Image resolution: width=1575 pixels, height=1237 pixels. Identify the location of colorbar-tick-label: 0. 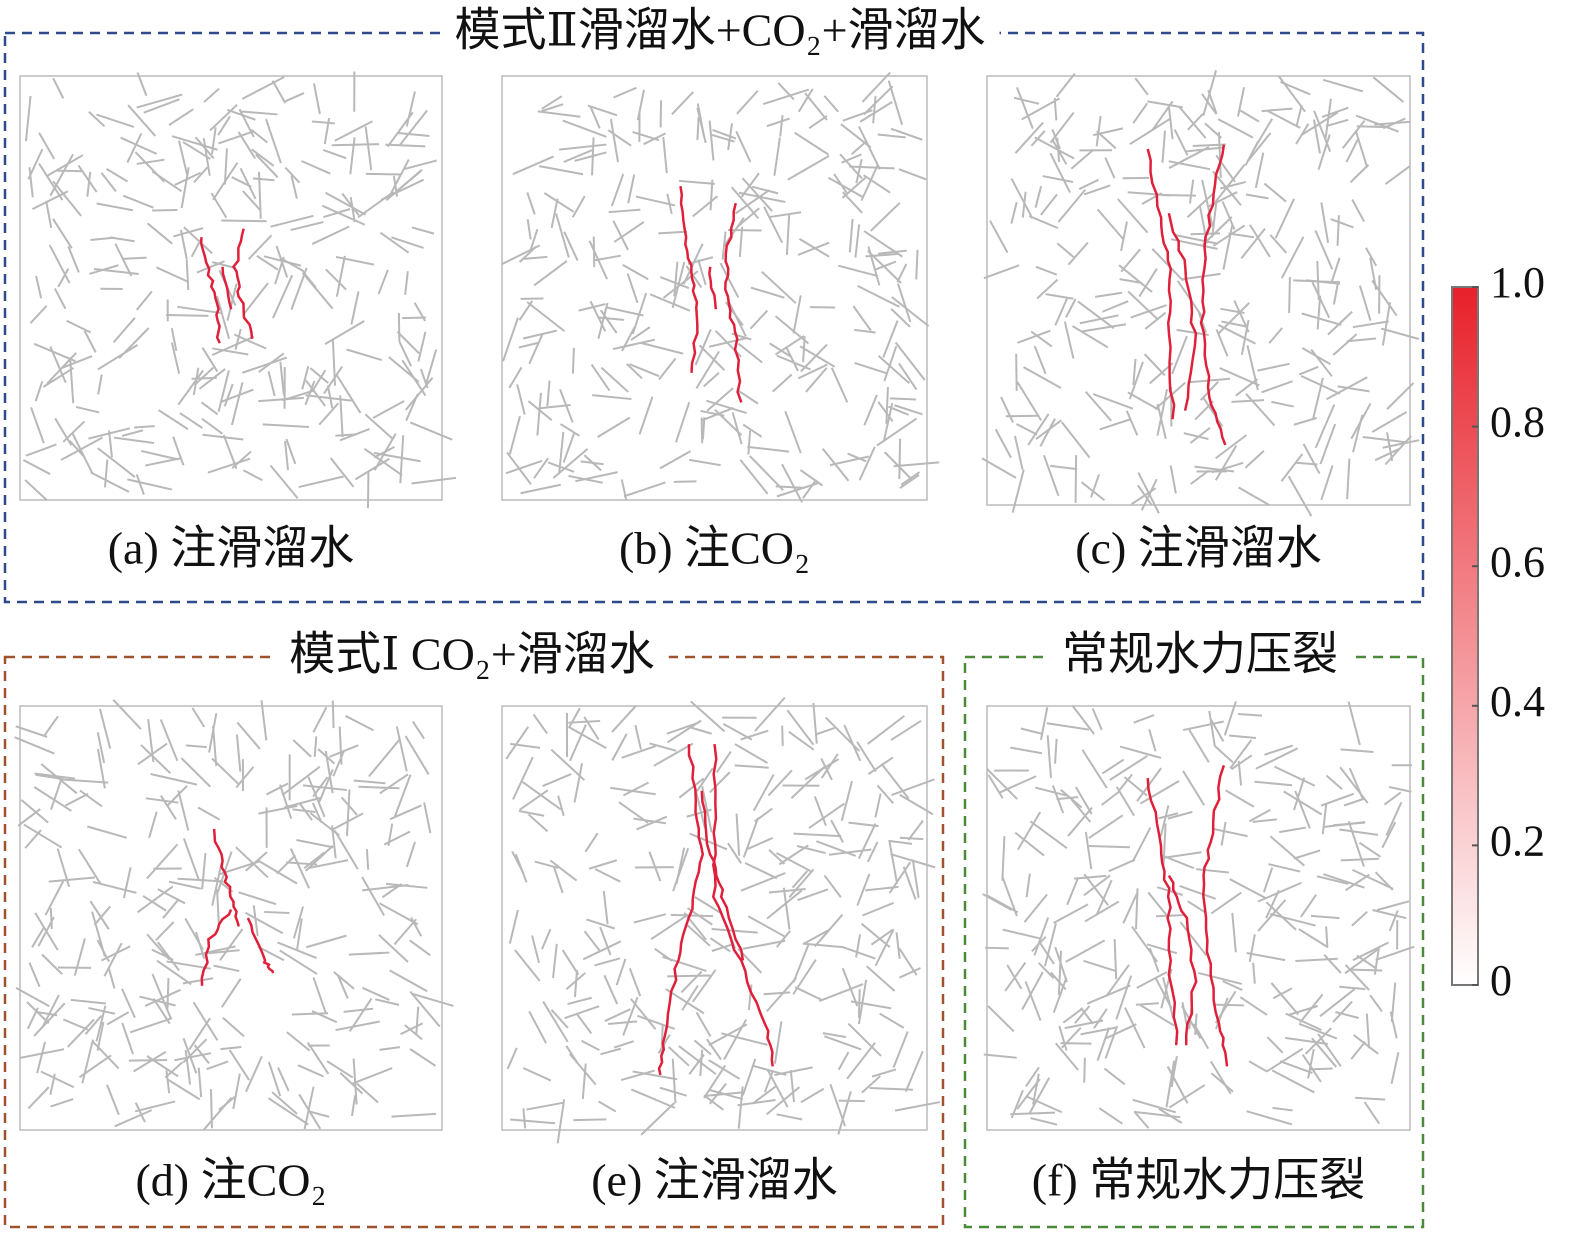
(1501, 980).